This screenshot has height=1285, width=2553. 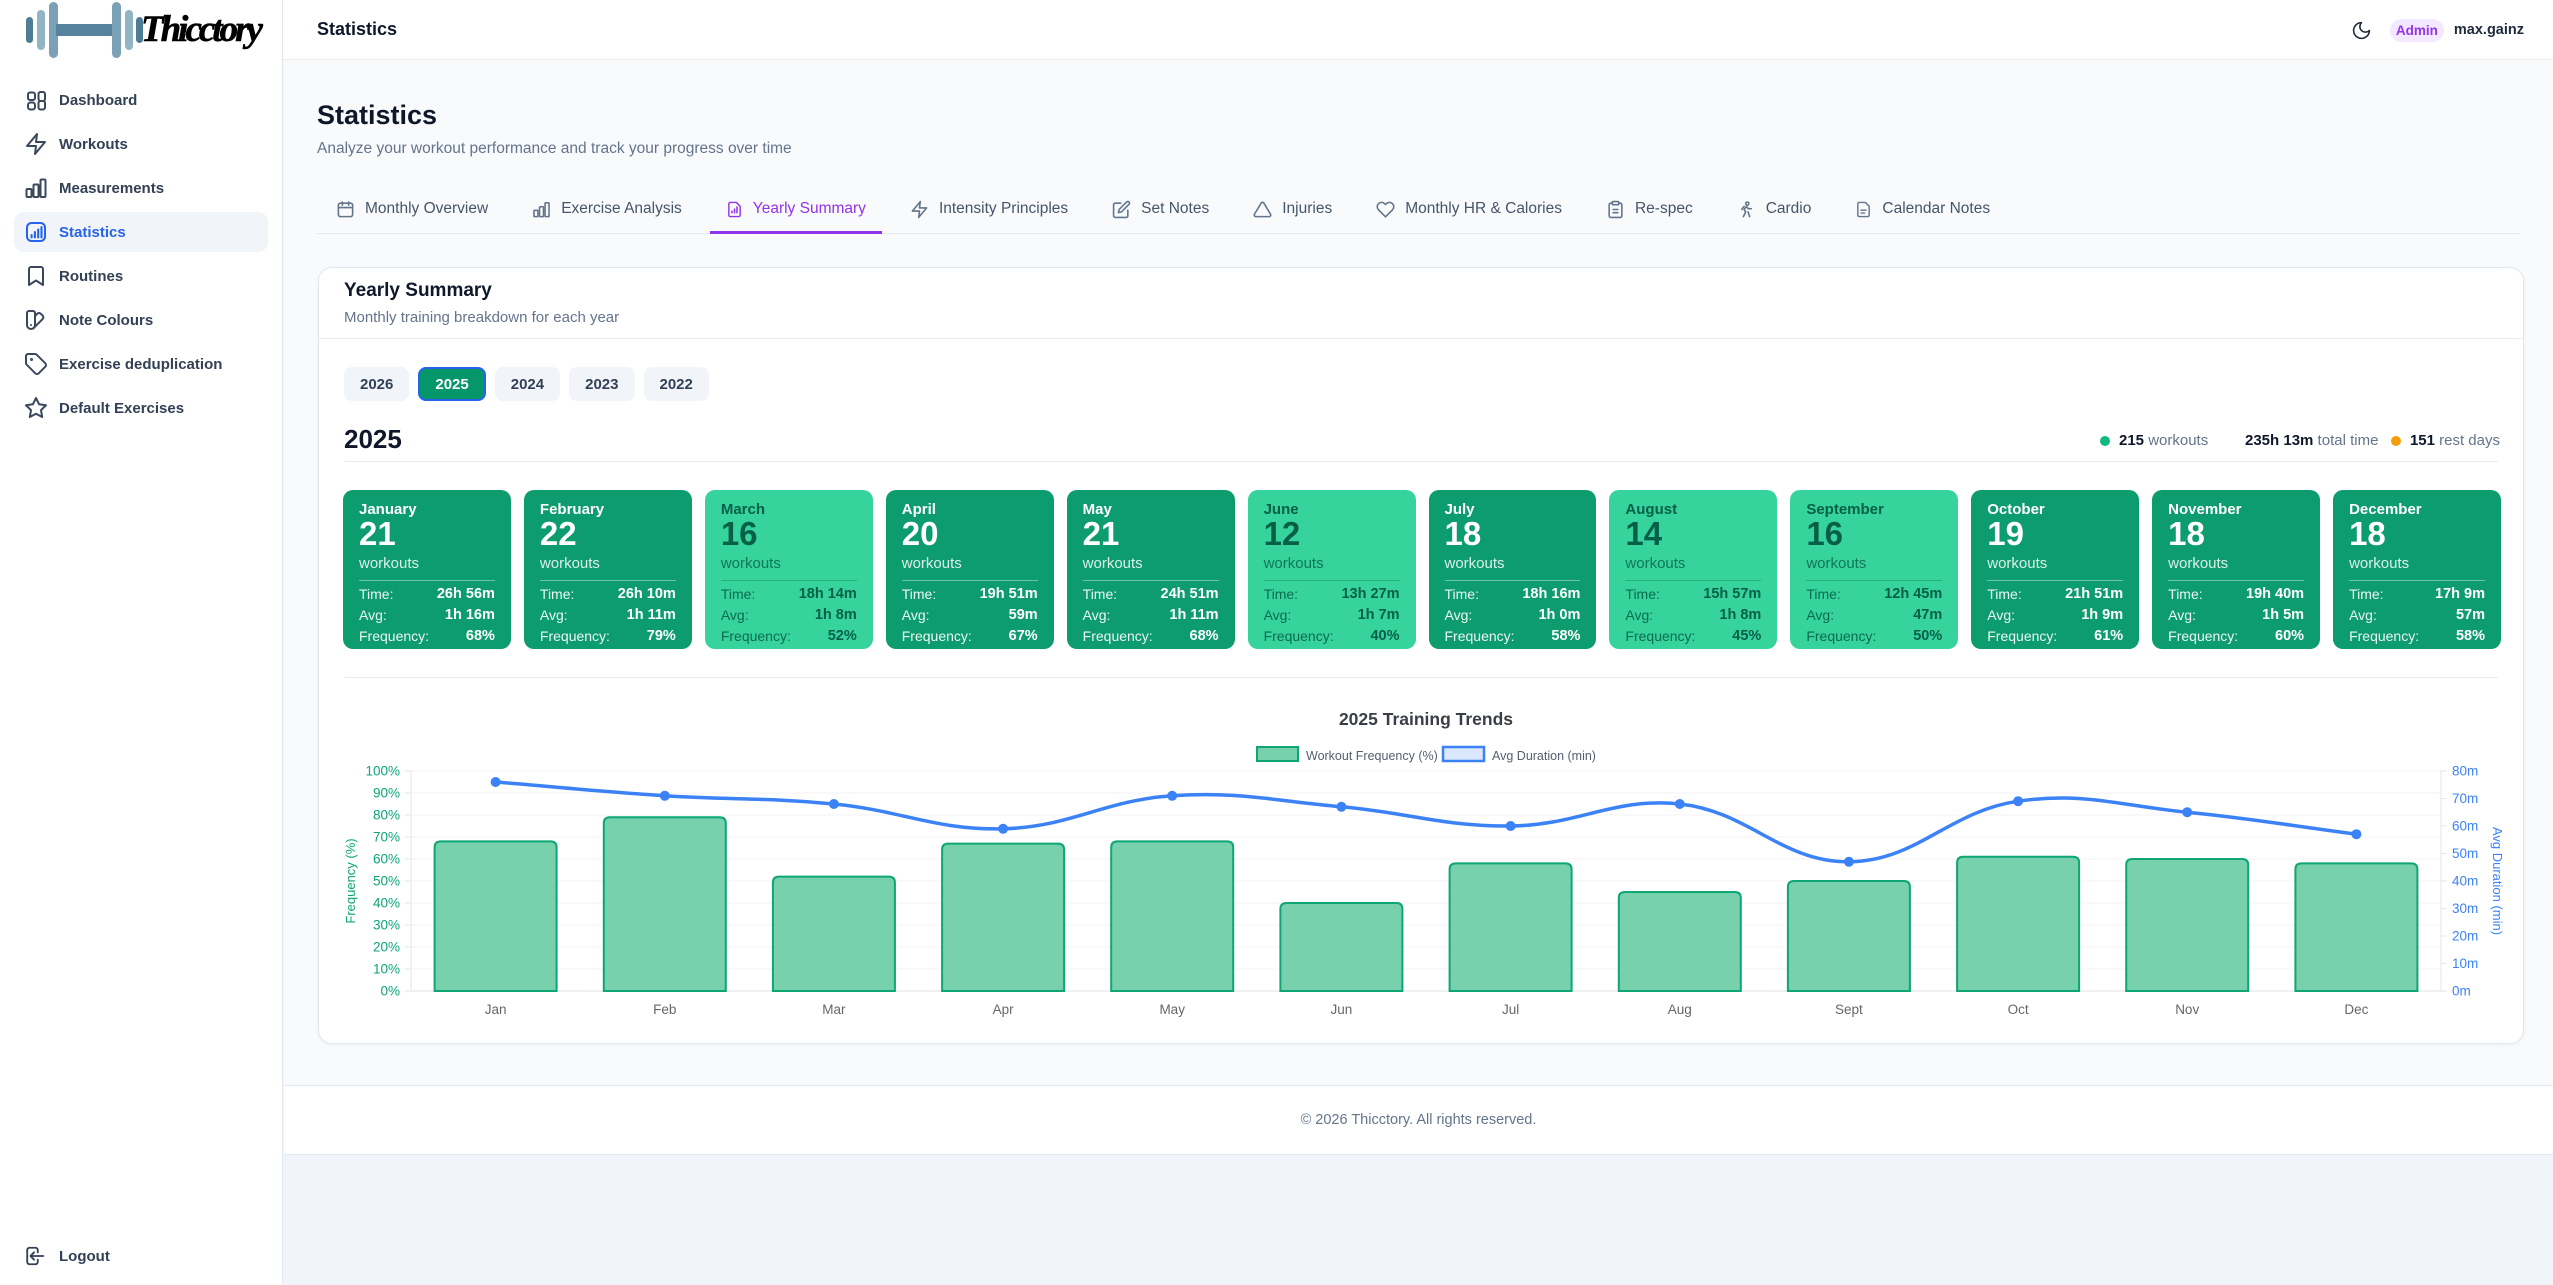 I want to click on svg-text: May, so click(x=1172, y=1009).